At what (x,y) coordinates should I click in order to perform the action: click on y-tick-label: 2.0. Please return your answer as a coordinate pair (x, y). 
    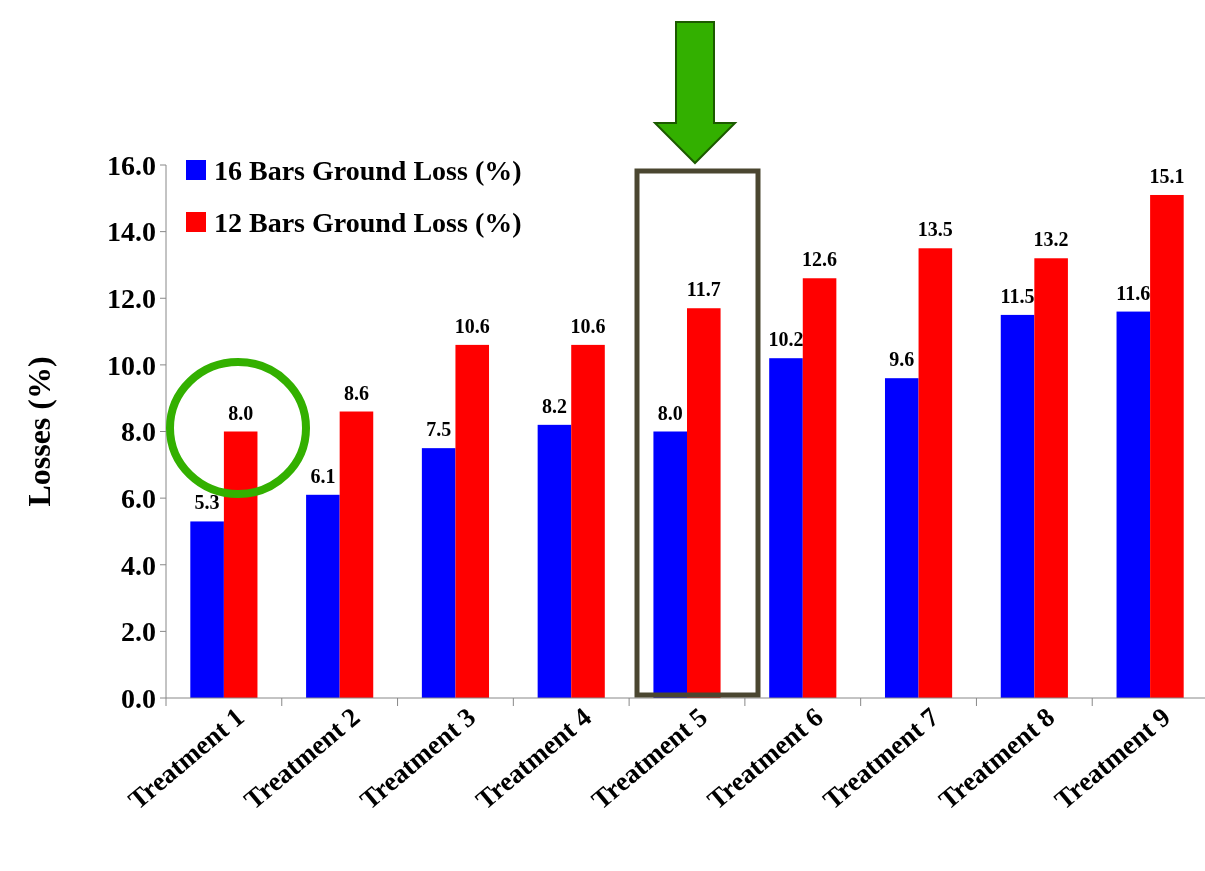
    Looking at the image, I should click on (138, 632).